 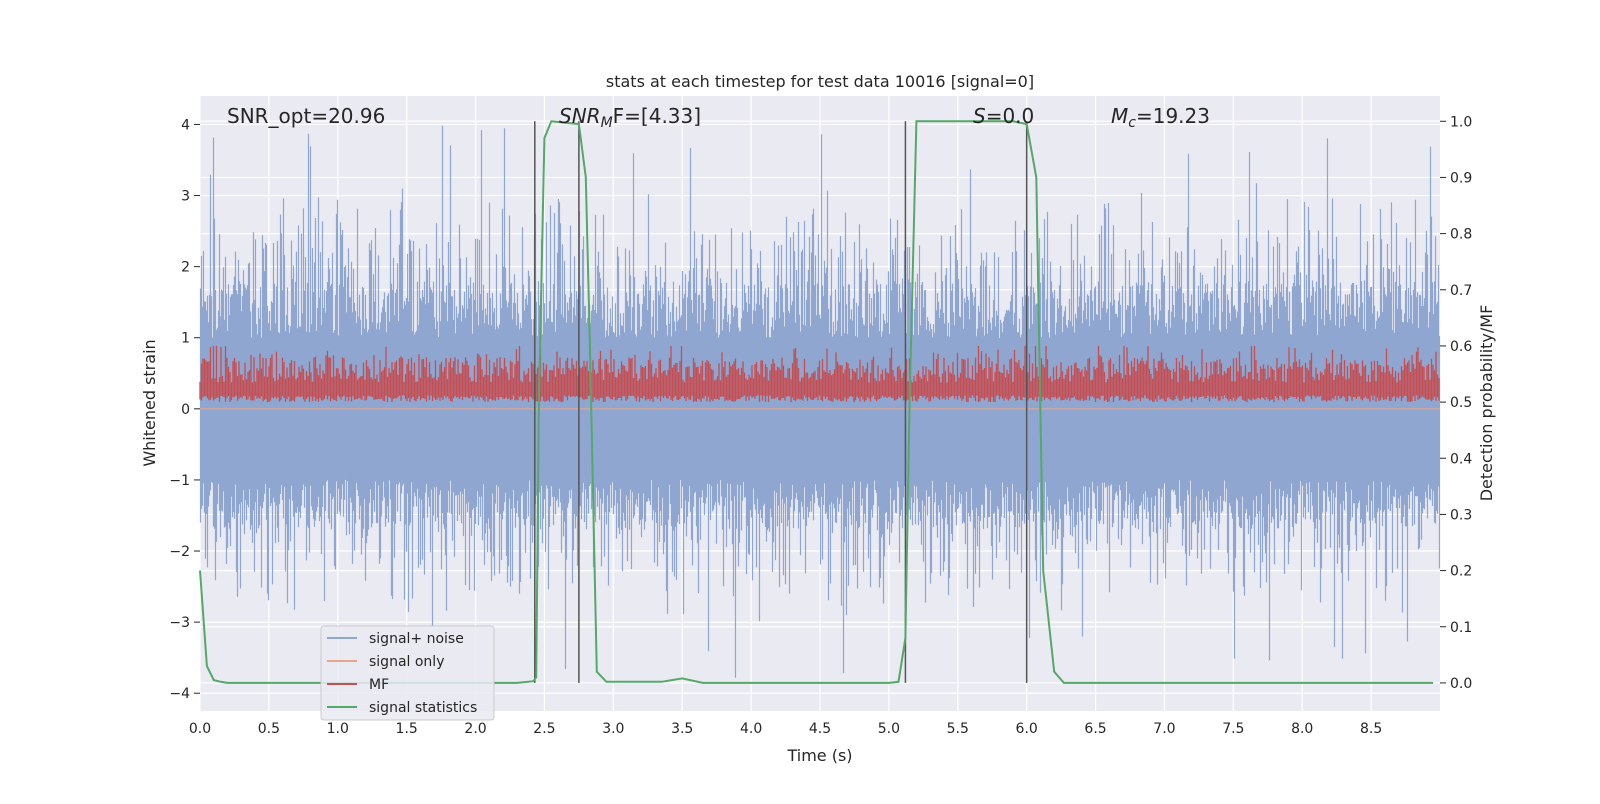 What do you see at coordinates (269, 729) in the screenshot?
I see `x-tick-label: 0.5` at bounding box center [269, 729].